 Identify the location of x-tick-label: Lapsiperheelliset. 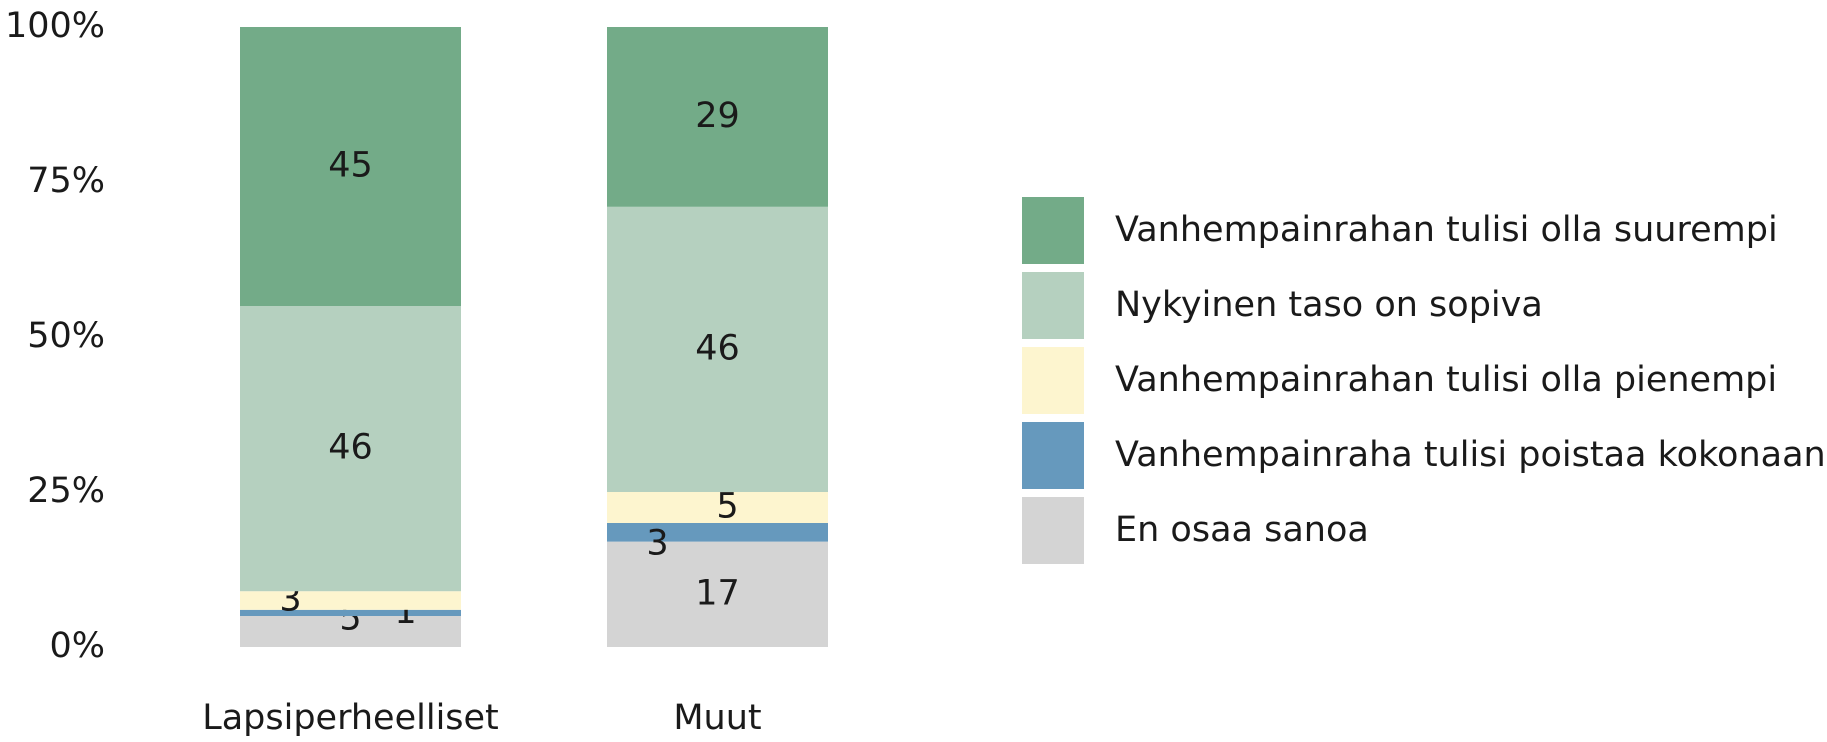
(350, 718).